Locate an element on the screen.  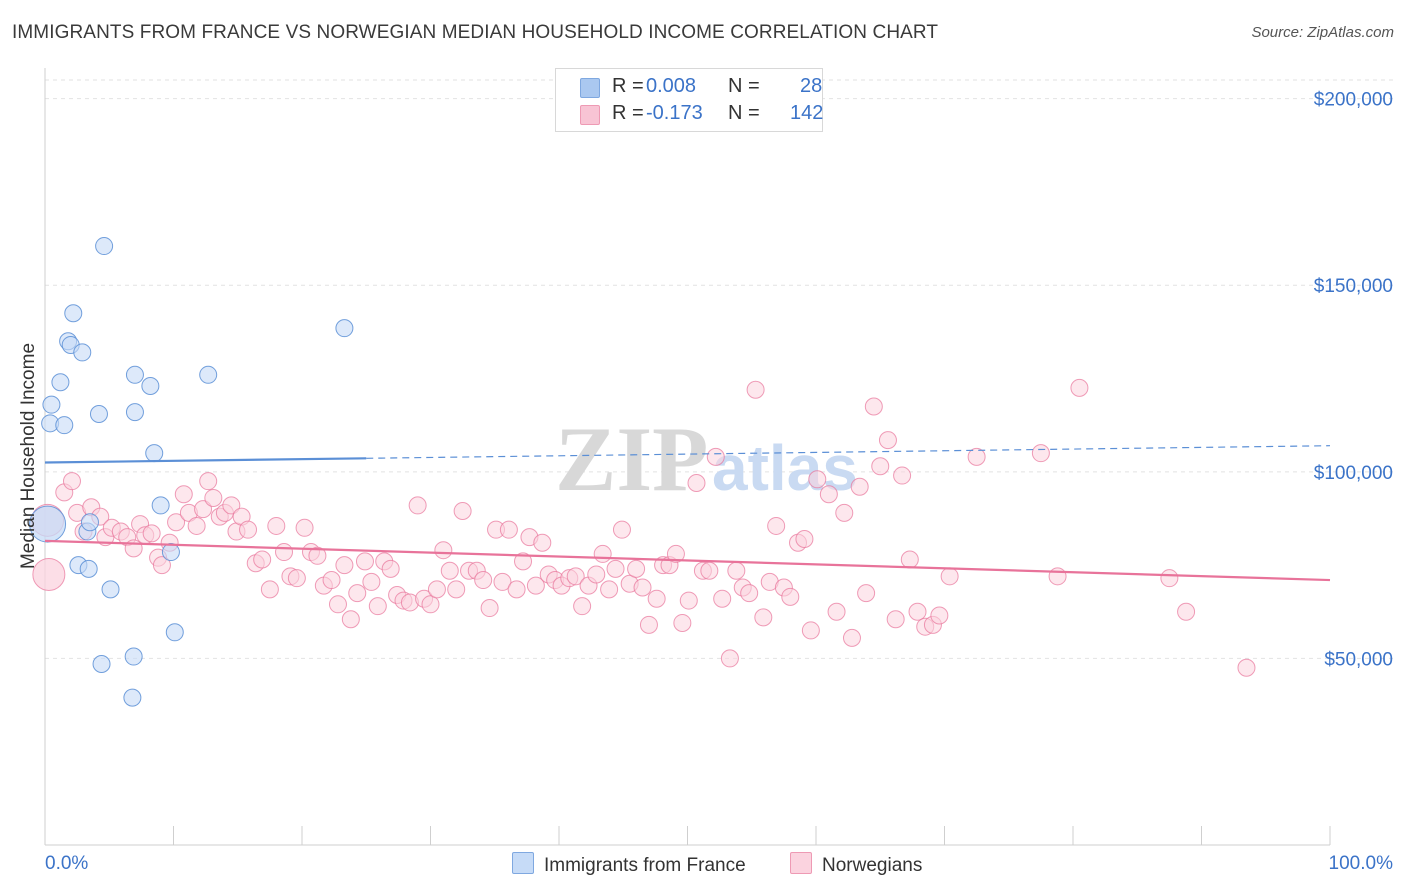
trend-lines is located at coordinates (687, 513).